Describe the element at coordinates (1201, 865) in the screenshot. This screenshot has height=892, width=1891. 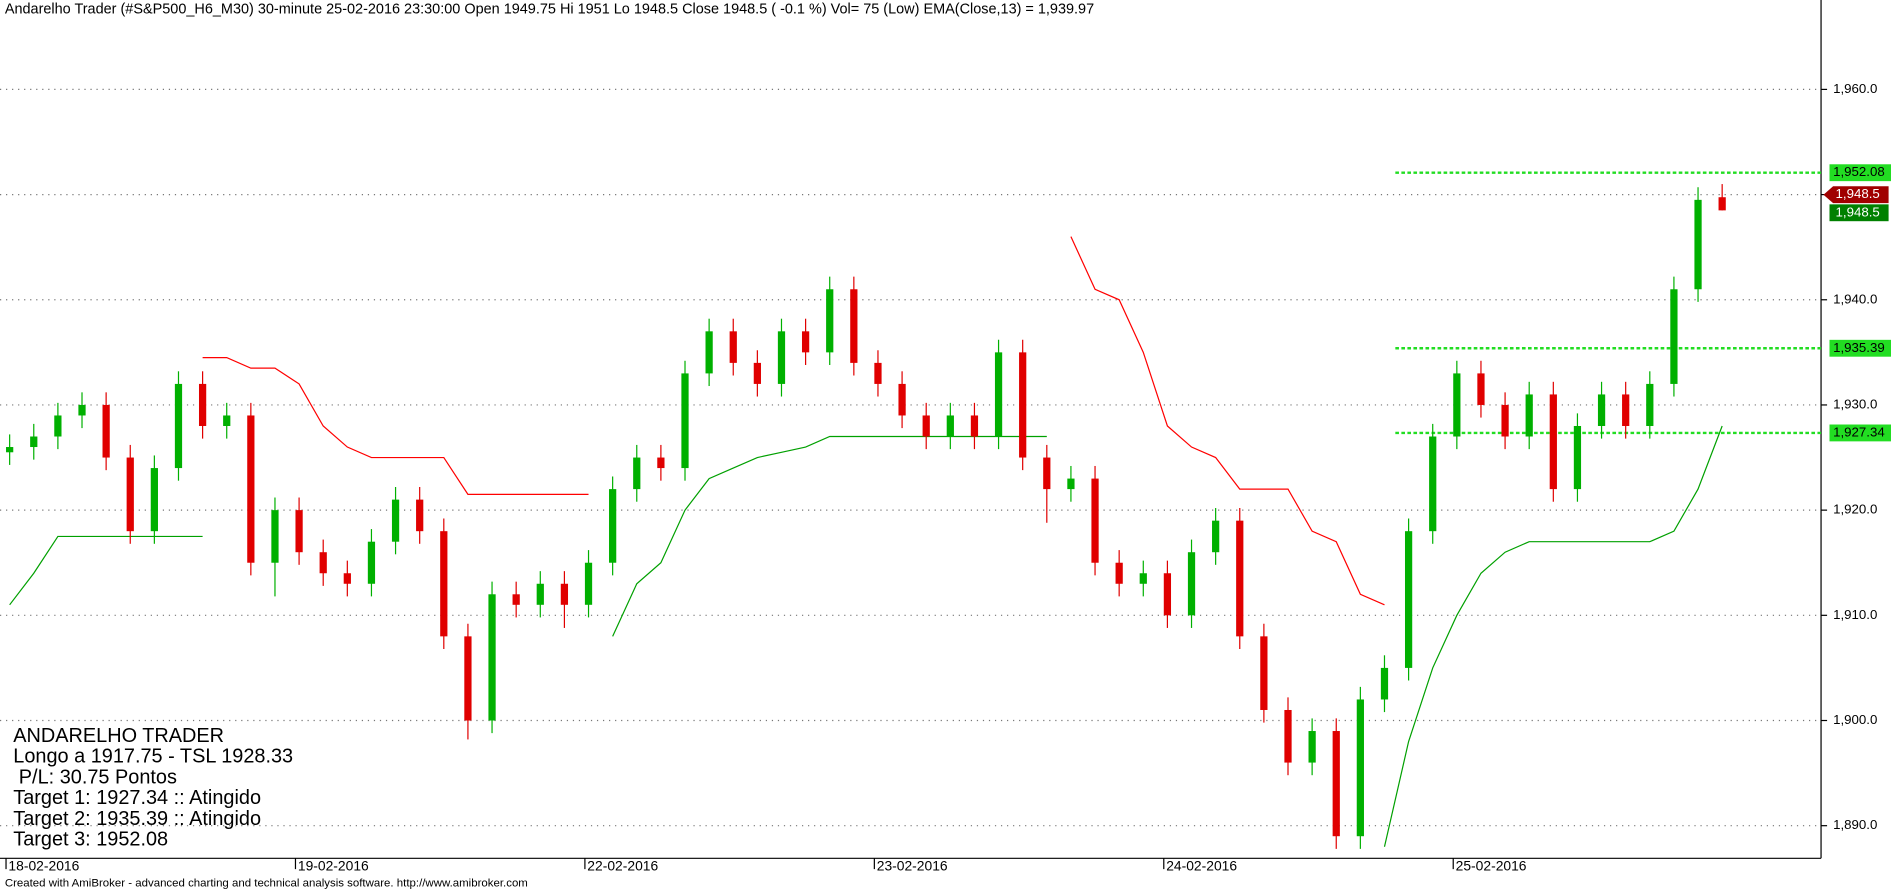
I see `x-tick-label: 24-02-2016` at that location.